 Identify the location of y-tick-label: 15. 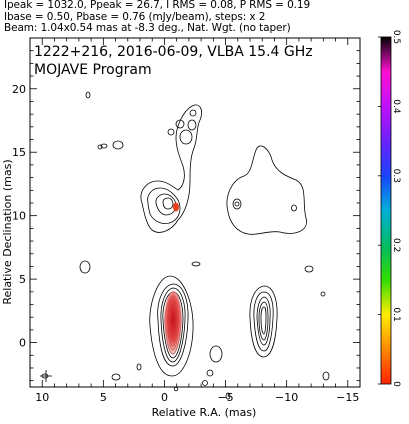
(19, 152).